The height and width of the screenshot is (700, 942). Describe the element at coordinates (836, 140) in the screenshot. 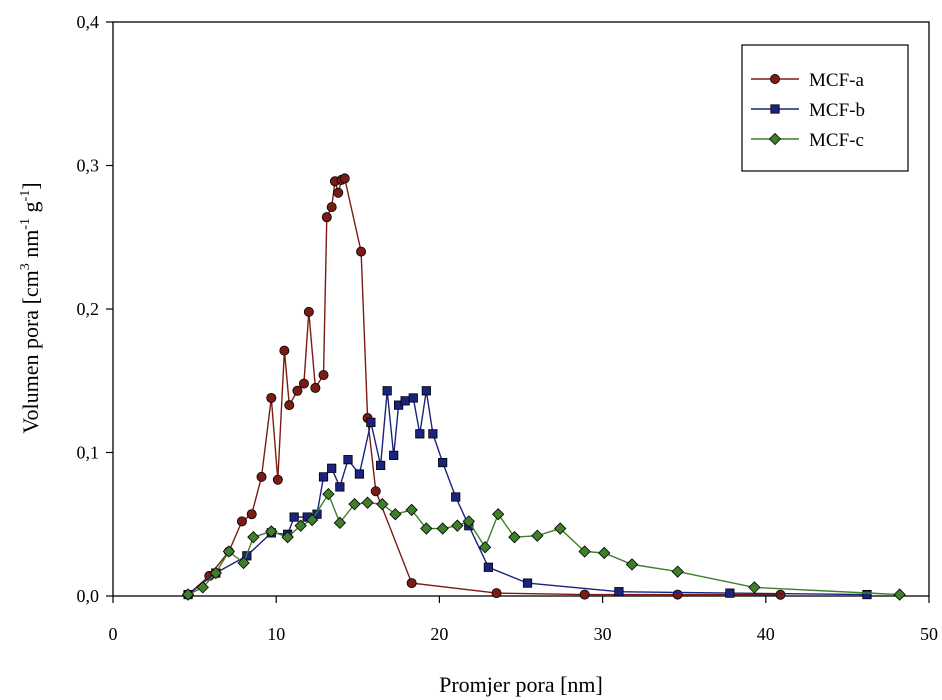

I see `legend-label-mcf-c: MCF-c` at that location.